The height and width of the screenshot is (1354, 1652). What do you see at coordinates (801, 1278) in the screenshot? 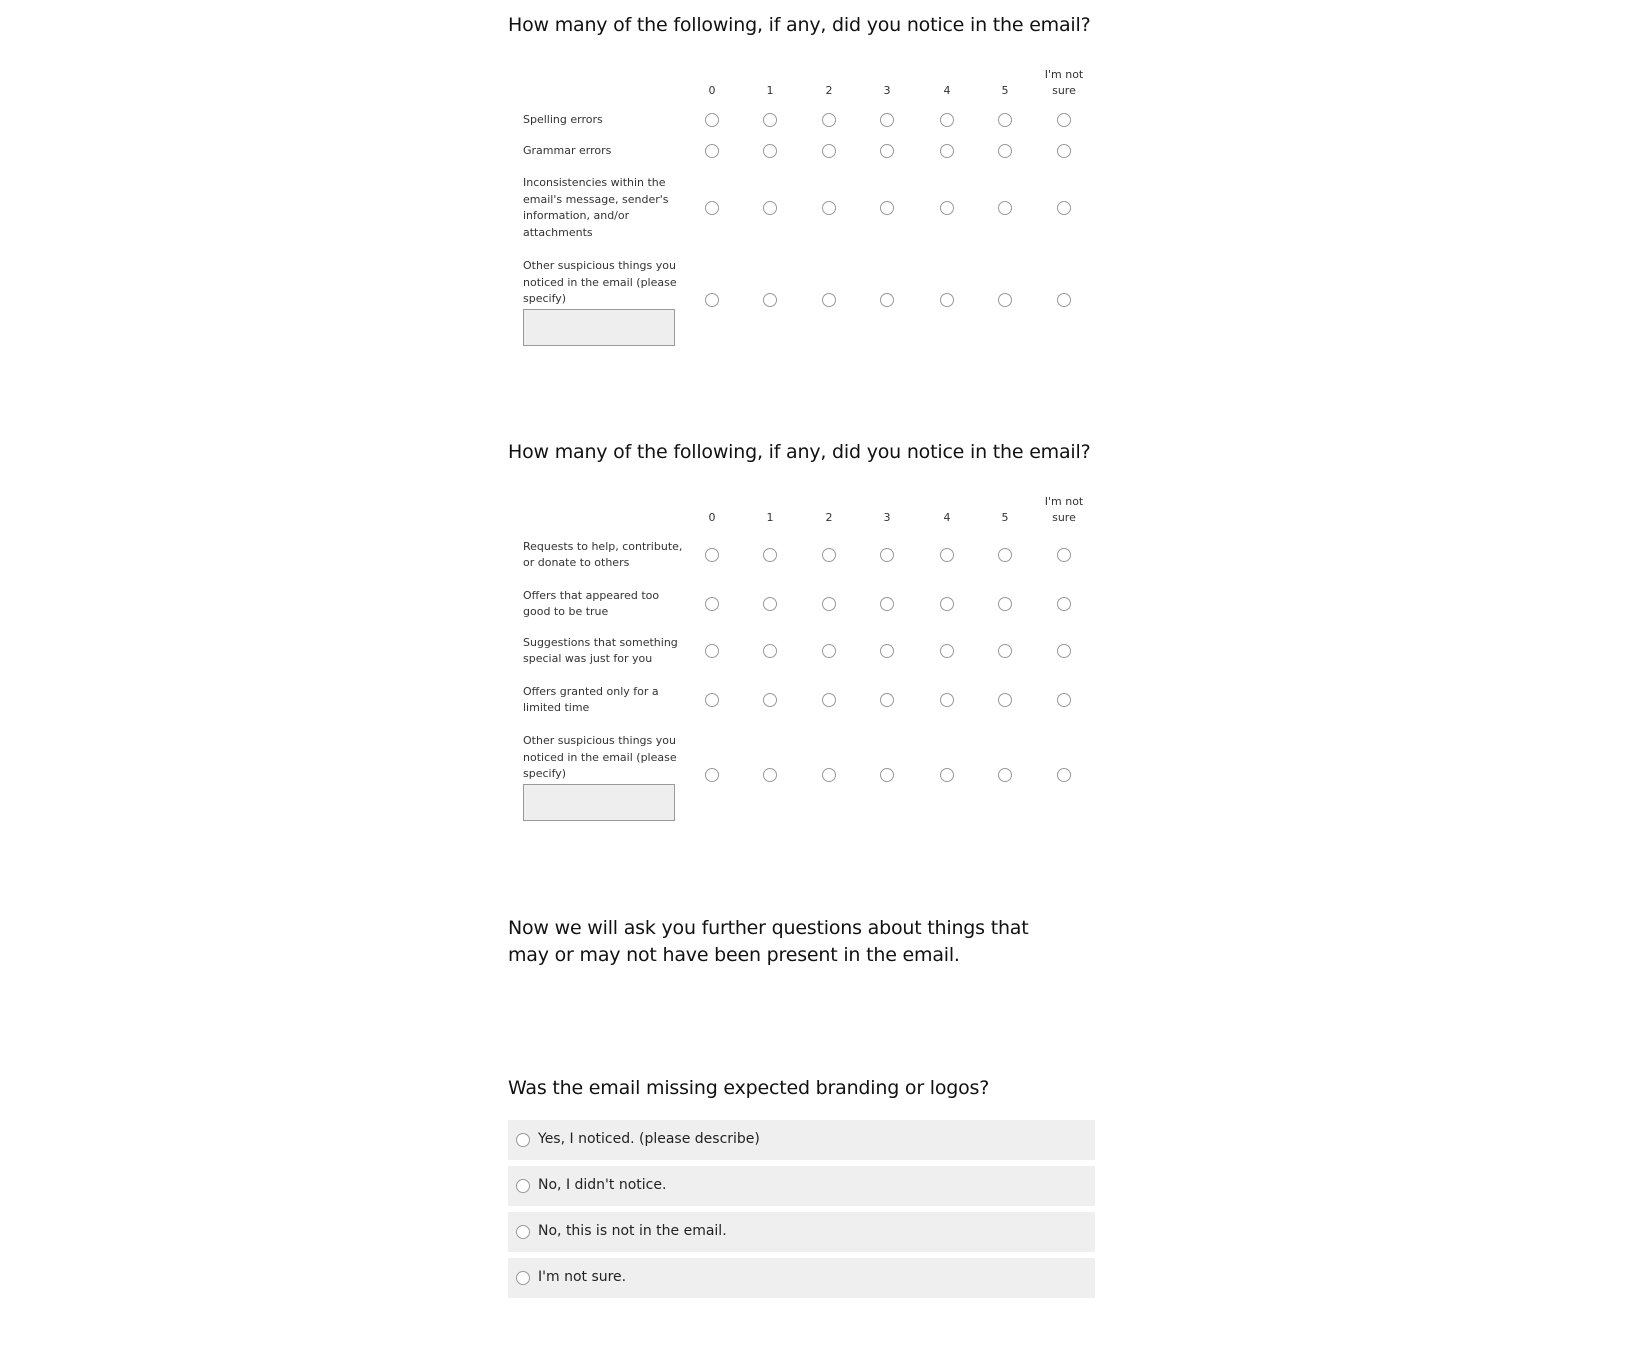
I see `answer-option: I'm not sure.` at bounding box center [801, 1278].